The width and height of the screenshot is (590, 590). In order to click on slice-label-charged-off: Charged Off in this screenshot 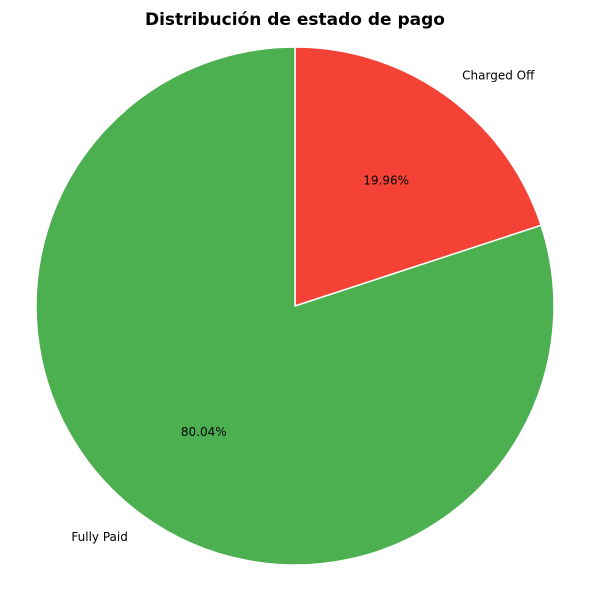, I will do `click(498, 76)`.